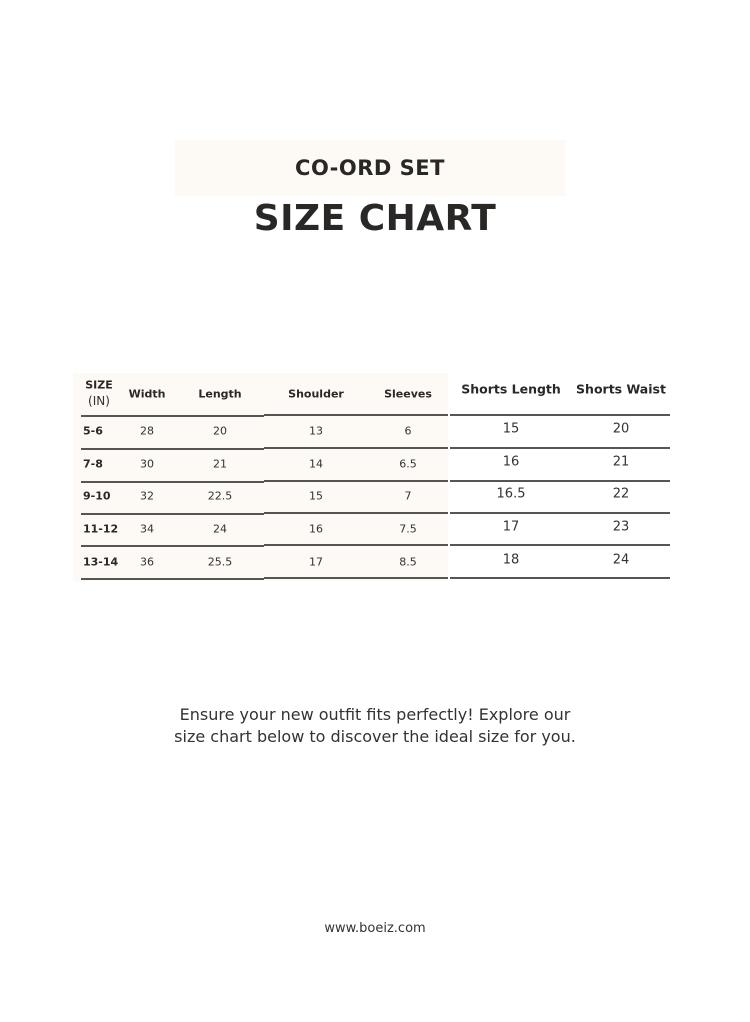  Describe the element at coordinates (260, 477) in the screenshot. I see `table-highlight-background` at that location.